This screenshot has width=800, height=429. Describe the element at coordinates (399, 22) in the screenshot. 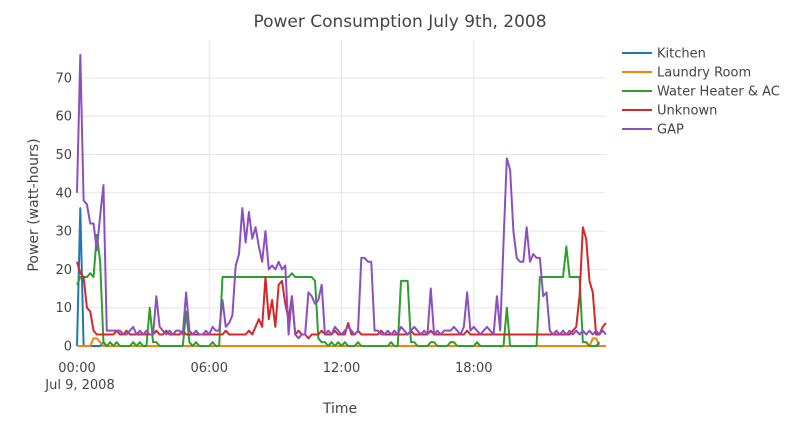

I see `chart-title: Power Consumption July 9th, 2008` at that location.